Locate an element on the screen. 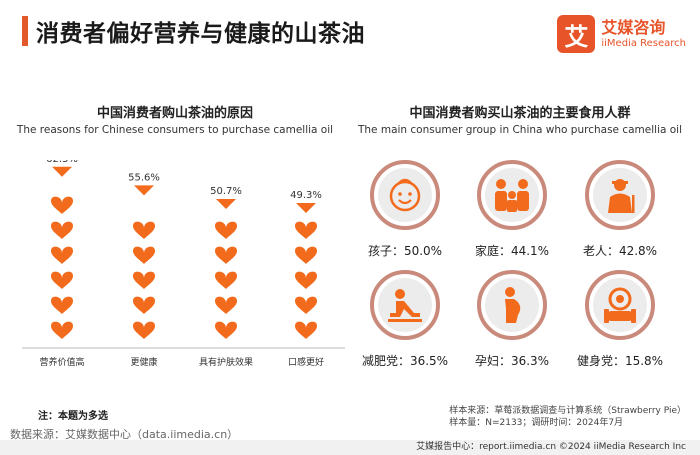  logo-cn: 艾媒咨询 is located at coordinates (633, 27).